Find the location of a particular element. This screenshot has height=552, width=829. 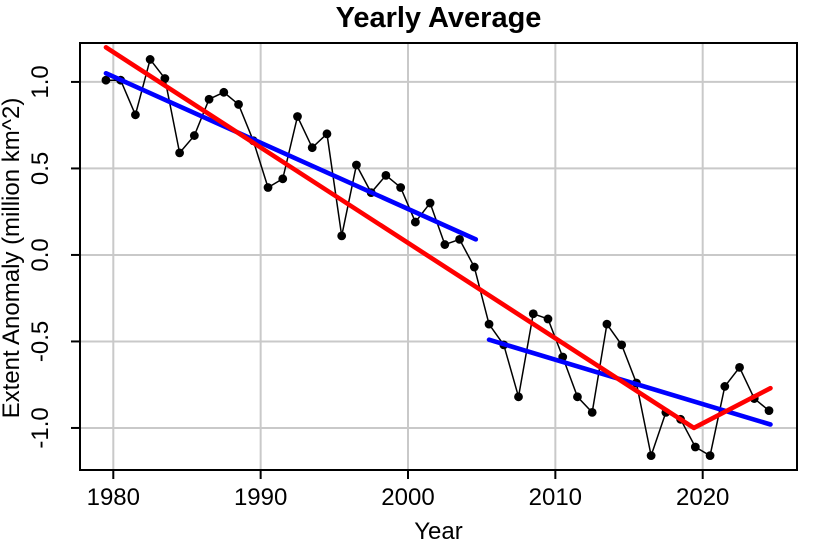

data-point-1986 is located at coordinates (209, 99).